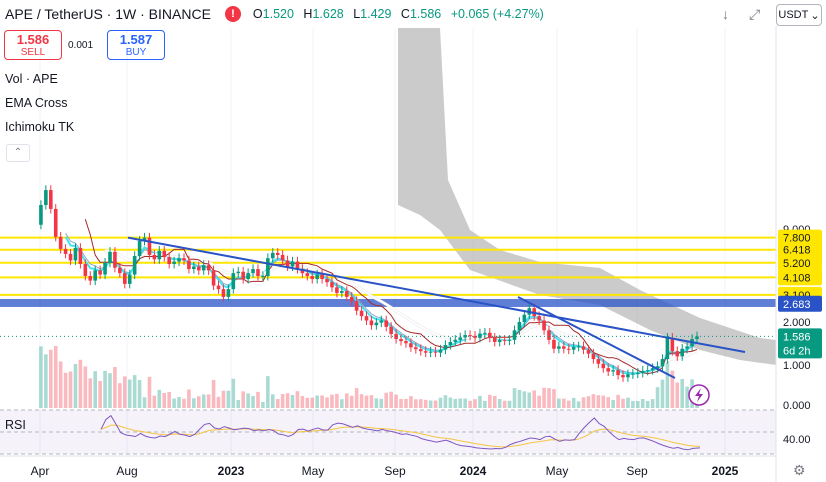 The width and height of the screenshot is (826, 482). What do you see at coordinates (388, 302) in the screenshot?
I see `support-zone` at bounding box center [388, 302].